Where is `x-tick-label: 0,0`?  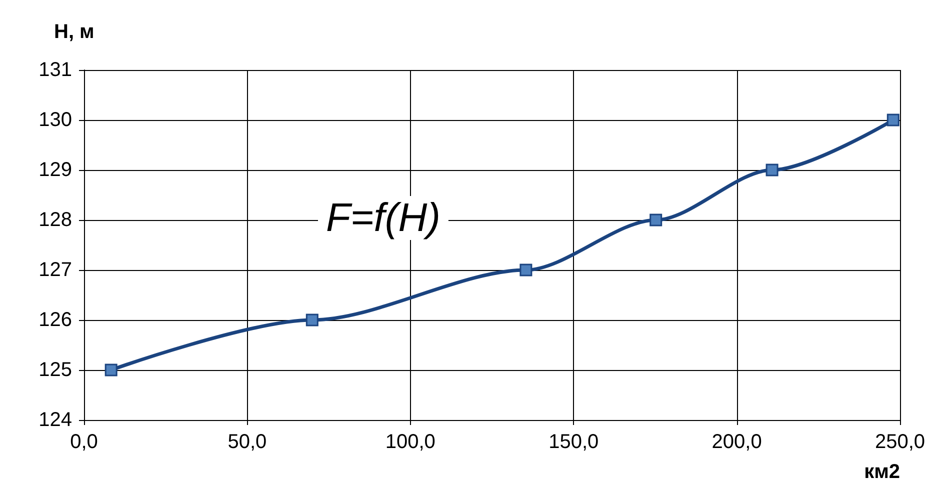 x-tick-label: 0,0 is located at coordinates (84, 442).